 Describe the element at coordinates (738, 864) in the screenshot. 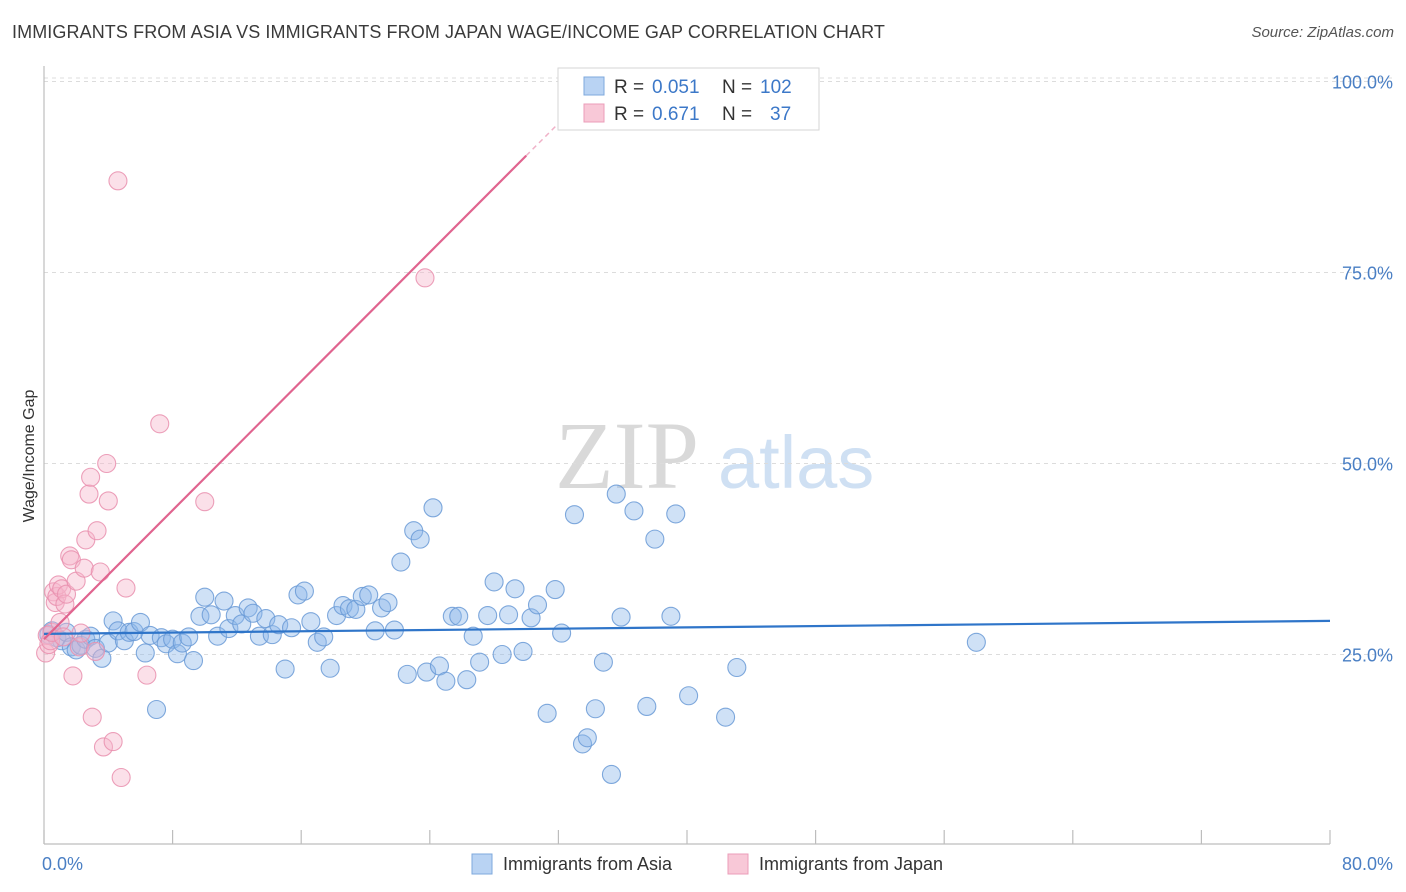

I see `bottom-legend-swatch-japan` at that location.